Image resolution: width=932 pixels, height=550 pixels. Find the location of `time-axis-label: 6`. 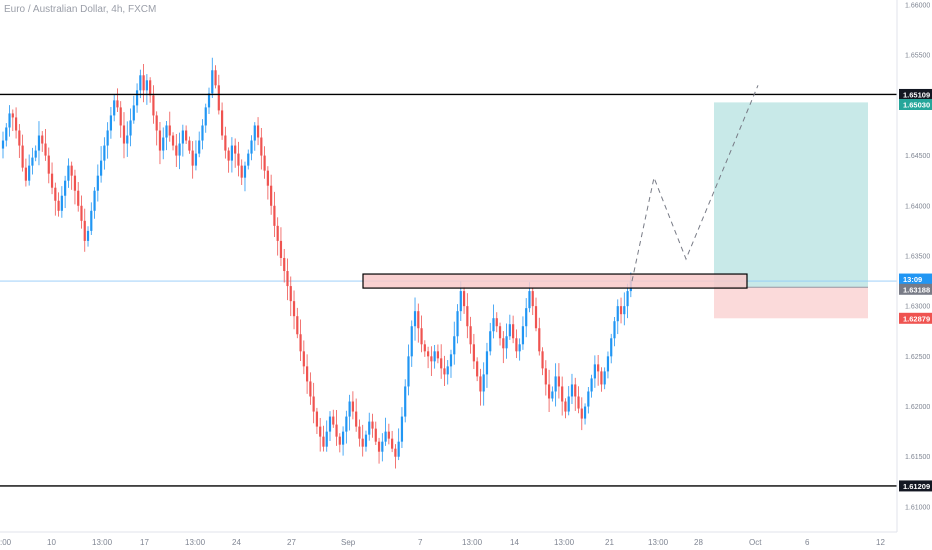

time-axis-label: 6 is located at coordinates (807, 542).